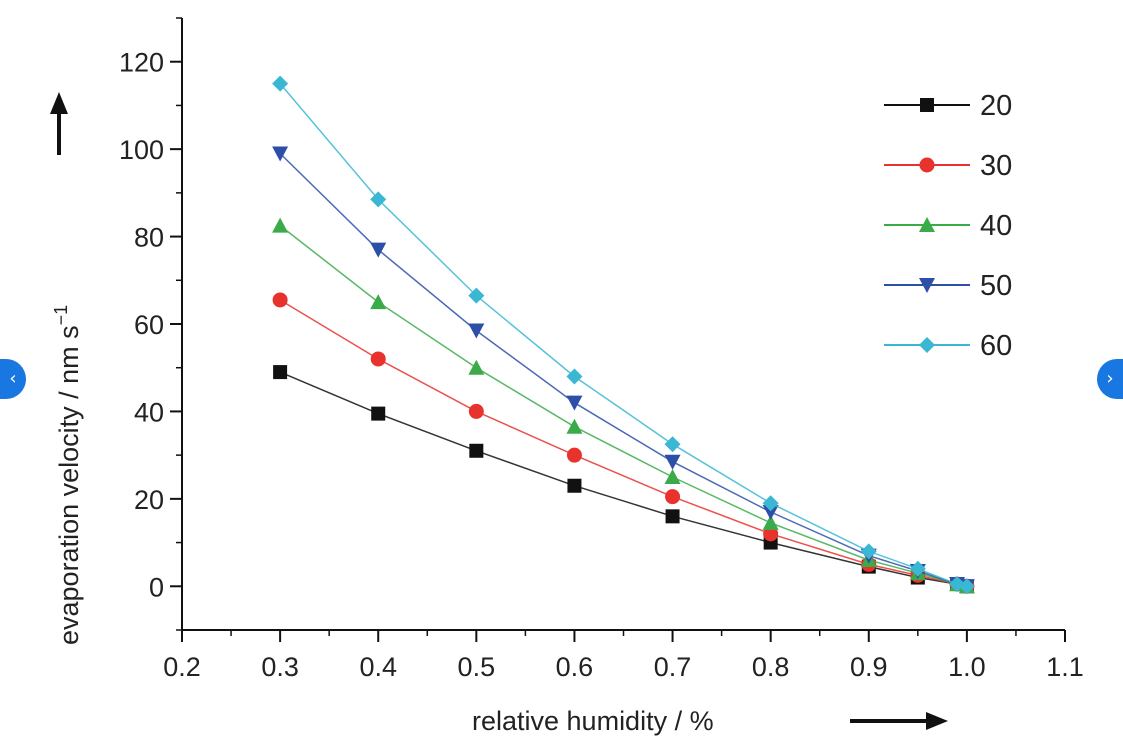  Describe the element at coordinates (996, 166) in the screenshot. I see `legend-label: 30` at that location.